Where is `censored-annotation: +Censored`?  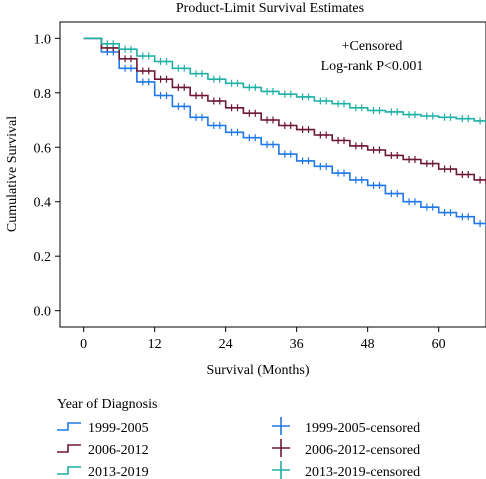 censored-annotation: +Censored is located at coordinates (372, 46).